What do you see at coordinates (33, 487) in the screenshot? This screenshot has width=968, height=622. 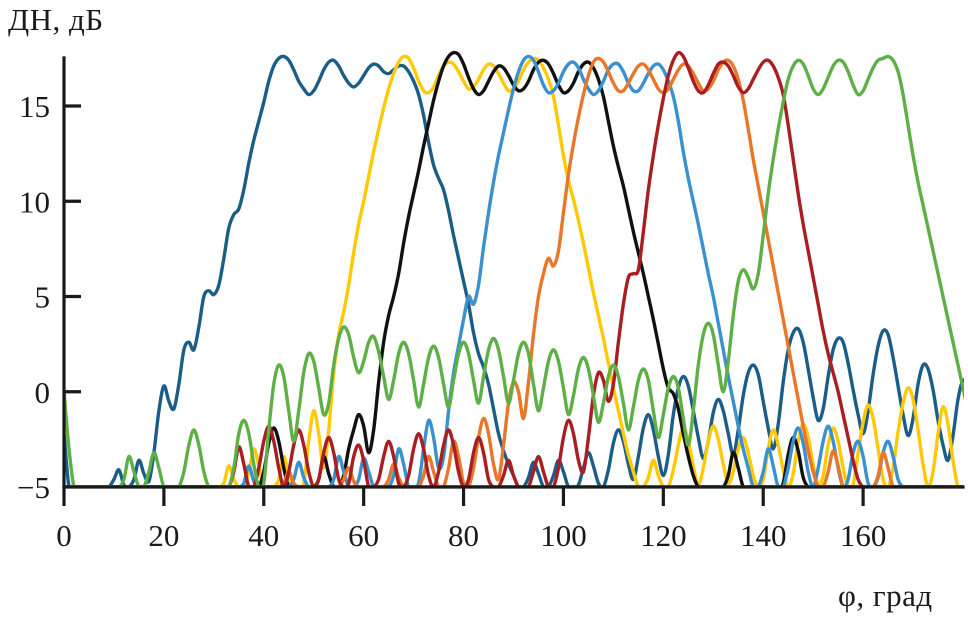 I see `y-tick-label: −5` at bounding box center [33, 487].